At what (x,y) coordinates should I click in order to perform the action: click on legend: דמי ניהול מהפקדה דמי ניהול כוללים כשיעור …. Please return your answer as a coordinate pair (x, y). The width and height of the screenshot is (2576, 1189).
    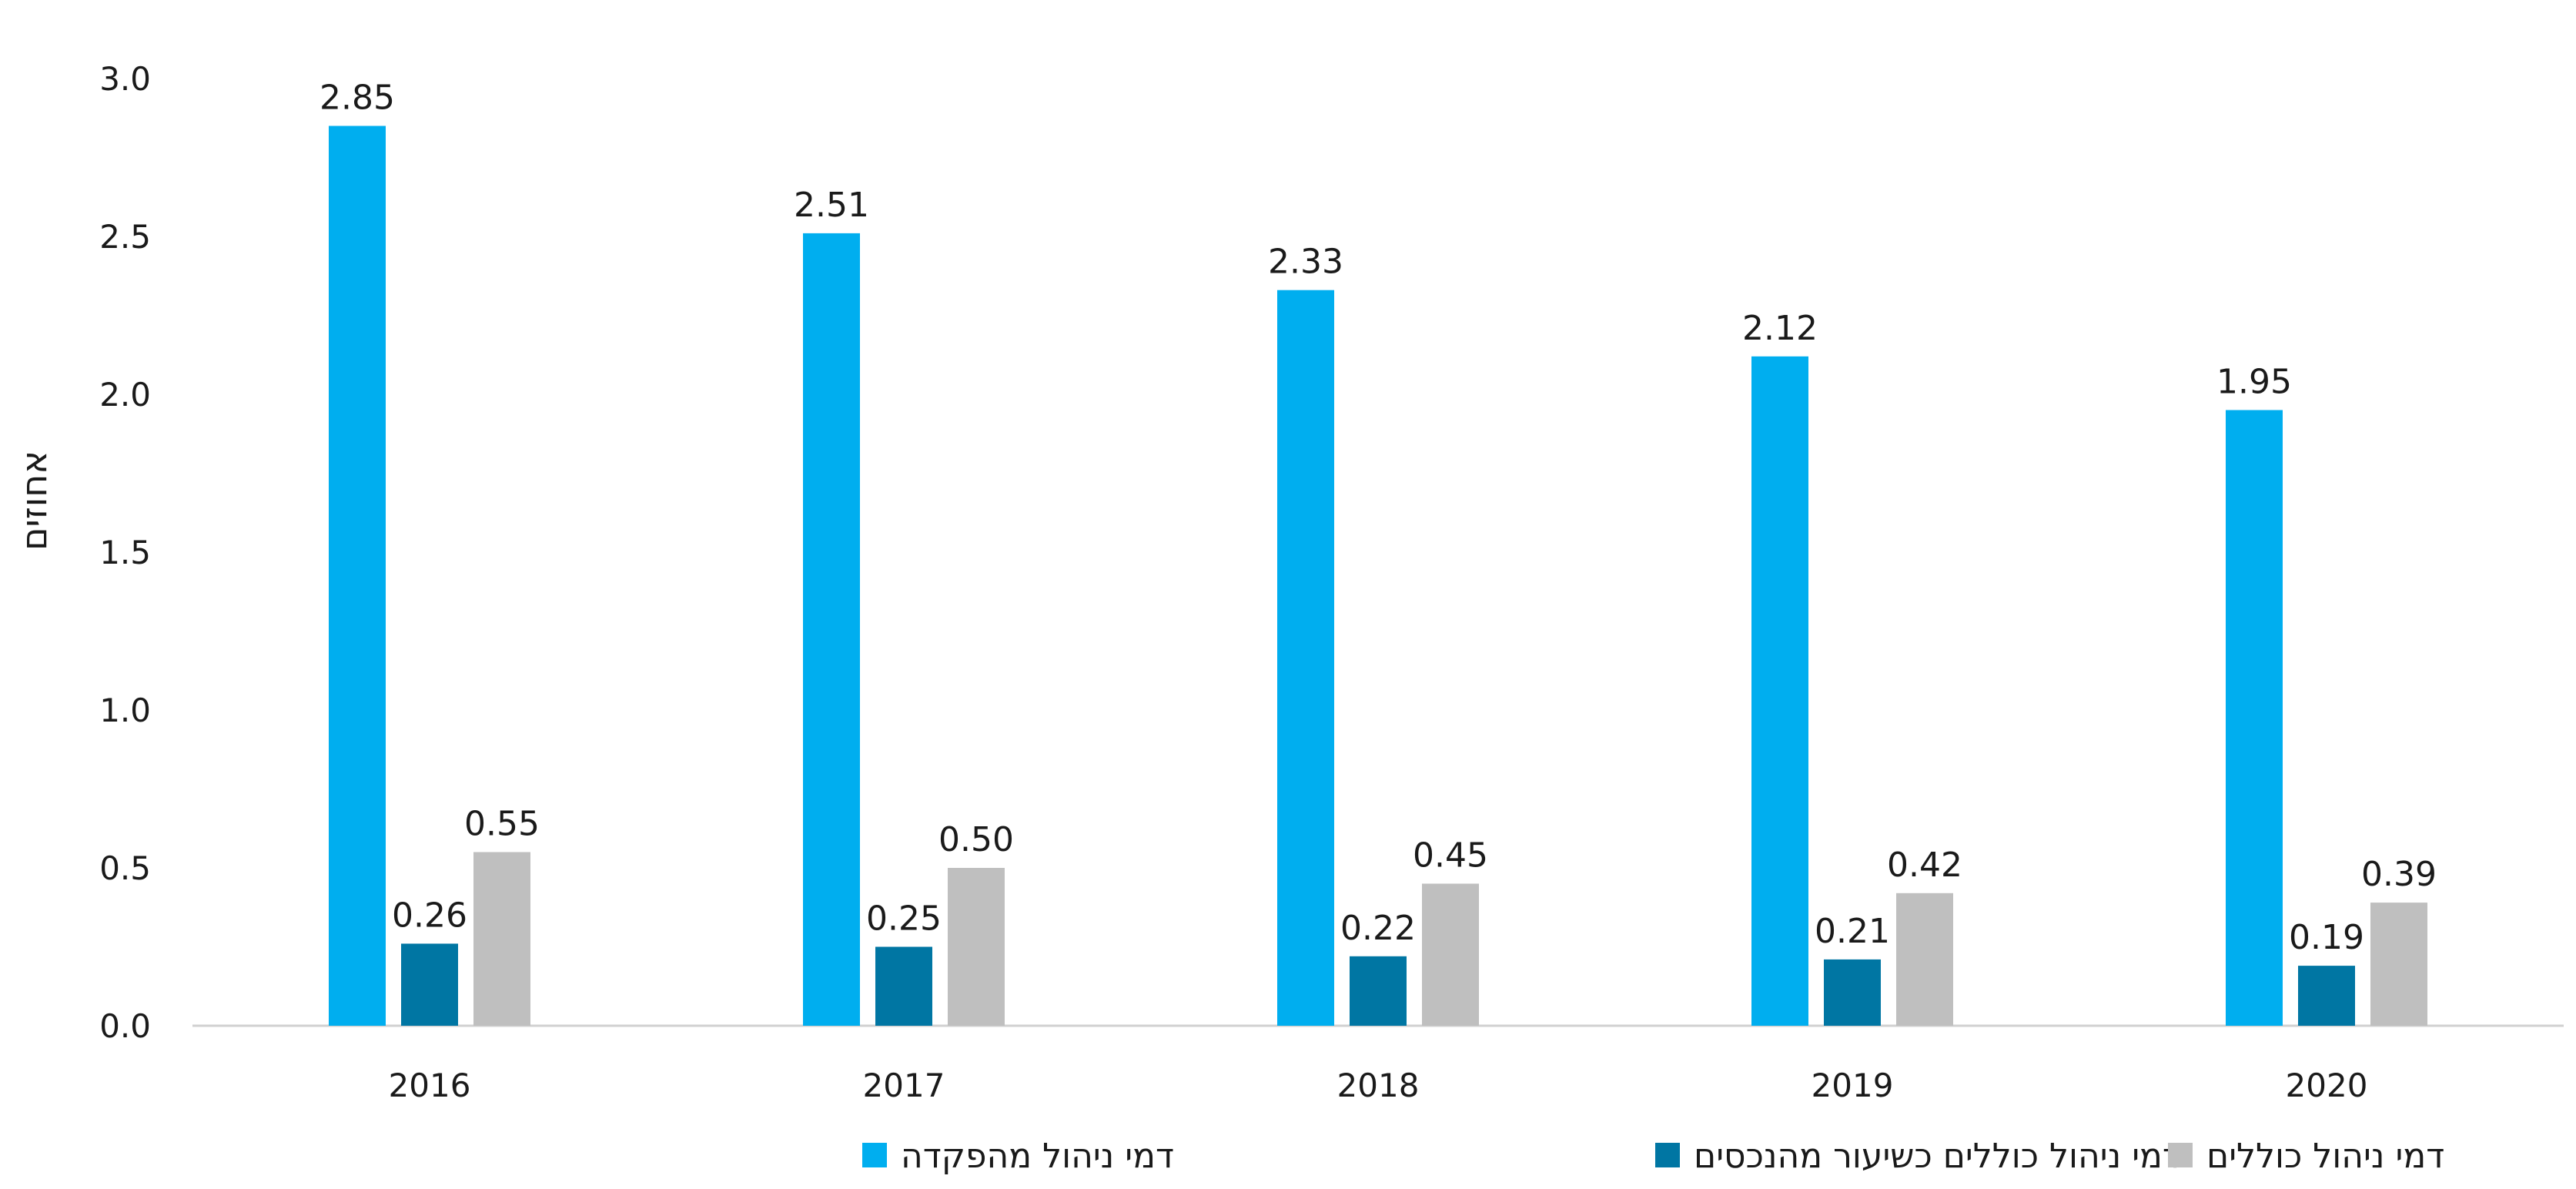
    Looking at the image, I should click on (1653, 1156).